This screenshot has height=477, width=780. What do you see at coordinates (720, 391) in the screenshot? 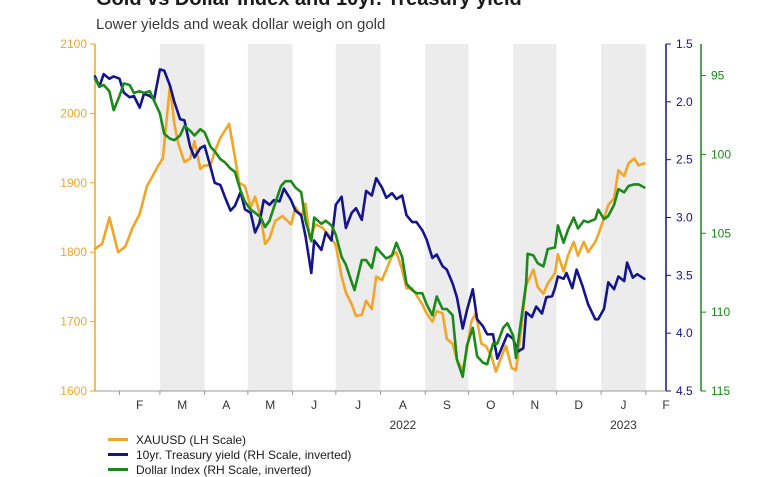
I see `dollar-axis-tick-label-4: 115` at bounding box center [720, 391].